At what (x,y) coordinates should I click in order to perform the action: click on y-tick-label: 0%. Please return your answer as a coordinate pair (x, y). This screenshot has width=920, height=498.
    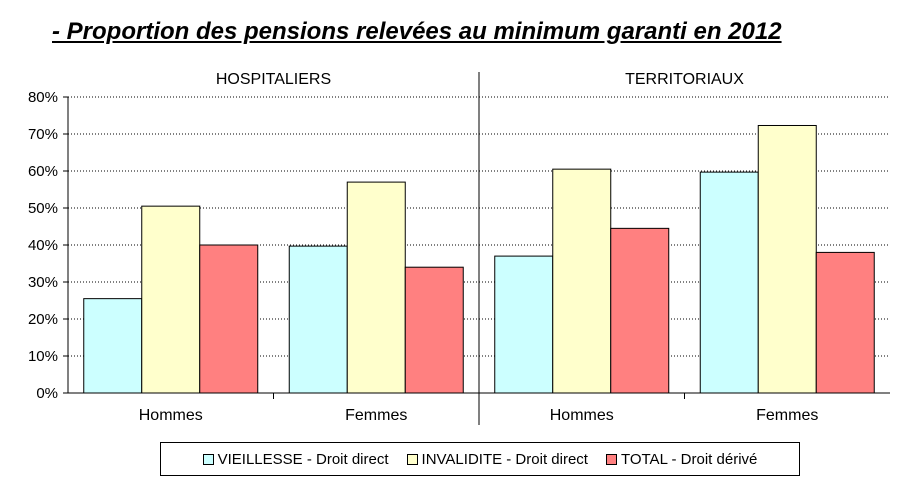
    Looking at the image, I should click on (47, 393).